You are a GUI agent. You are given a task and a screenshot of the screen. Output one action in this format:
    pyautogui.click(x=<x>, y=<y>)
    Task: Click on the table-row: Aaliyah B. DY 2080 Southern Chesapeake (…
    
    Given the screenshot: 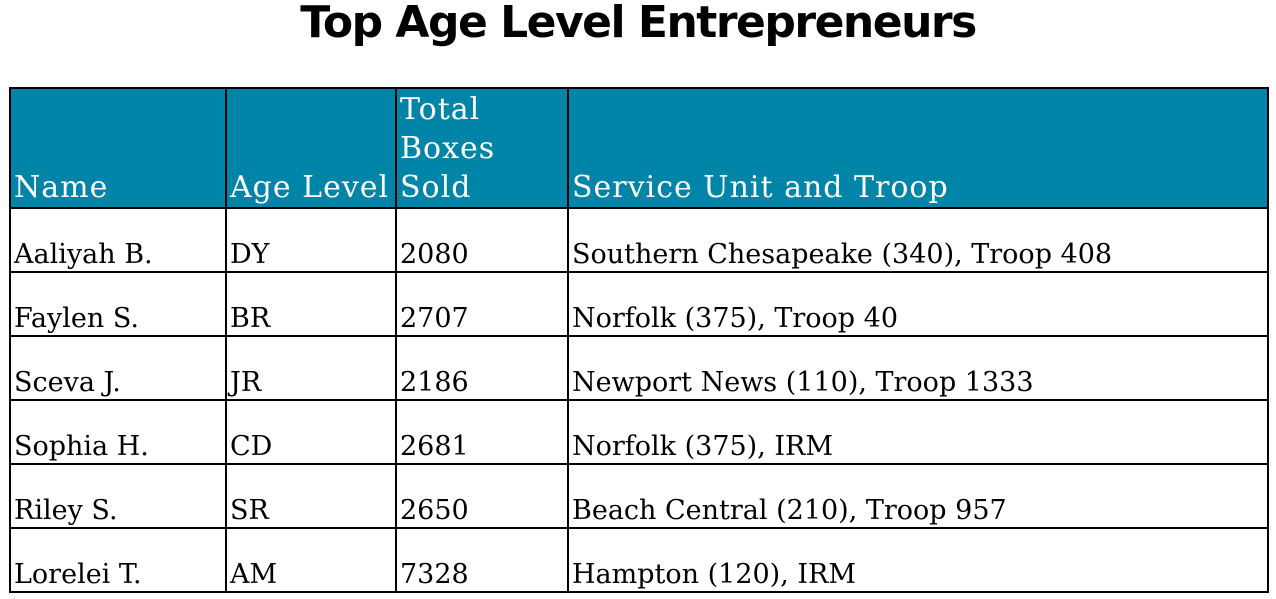 What is the action you would take?
    pyautogui.click(x=639, y=240)
    